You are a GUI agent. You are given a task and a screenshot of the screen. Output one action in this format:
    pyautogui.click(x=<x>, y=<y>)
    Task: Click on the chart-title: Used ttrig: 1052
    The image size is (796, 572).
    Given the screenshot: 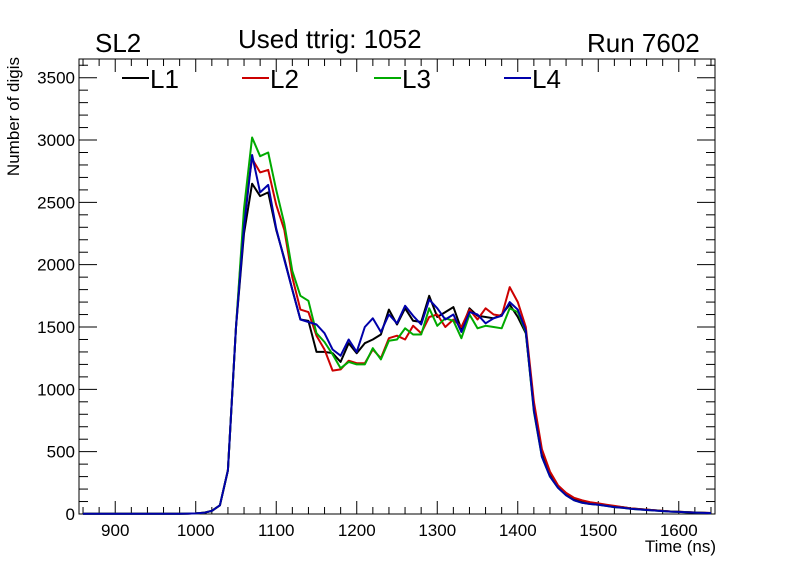 What is the action you would take?
    pyautogui.click(x=330, y=39)
    